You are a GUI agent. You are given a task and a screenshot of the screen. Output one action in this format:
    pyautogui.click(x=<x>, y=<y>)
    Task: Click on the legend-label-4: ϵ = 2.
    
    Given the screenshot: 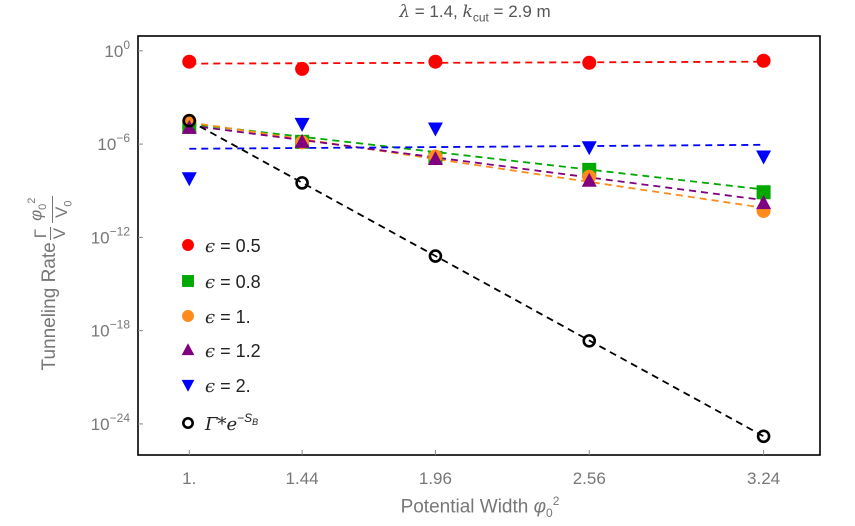 What is the action you would take?
    pyautogui.click(x=228, y=386)
    